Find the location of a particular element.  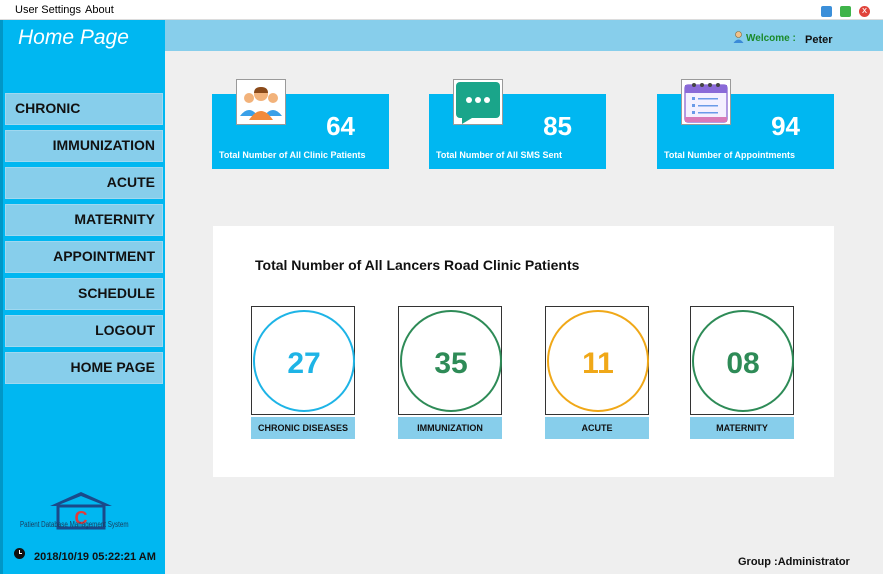

stat-label-sms: Total Number of All SMS Sent is located at coordinates (499, 155).